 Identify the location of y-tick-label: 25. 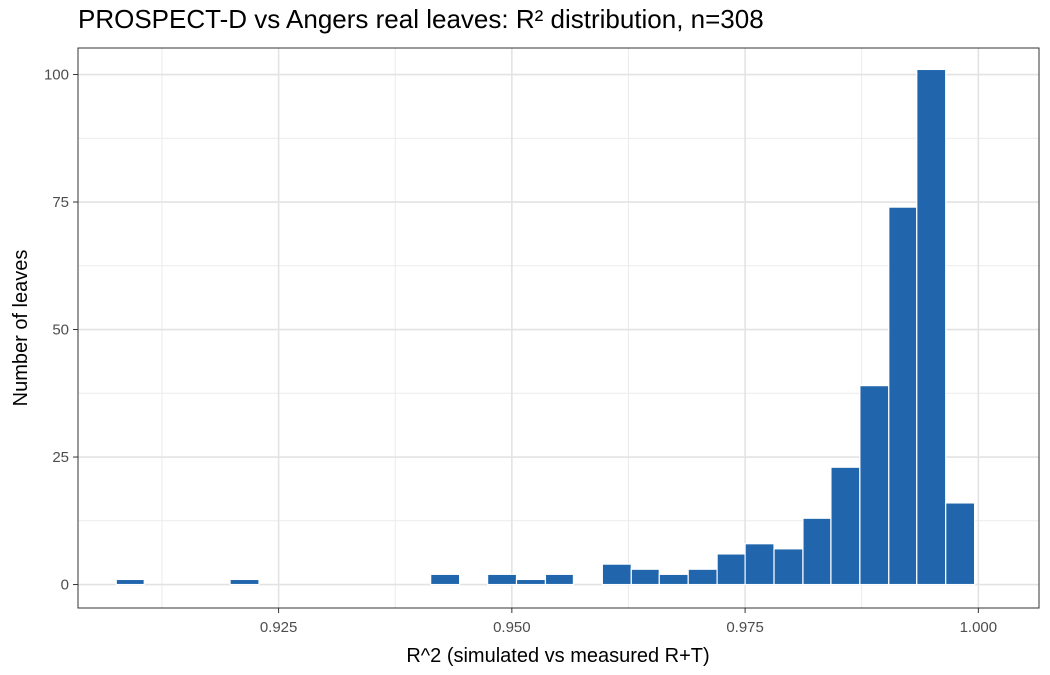
(60, 457).